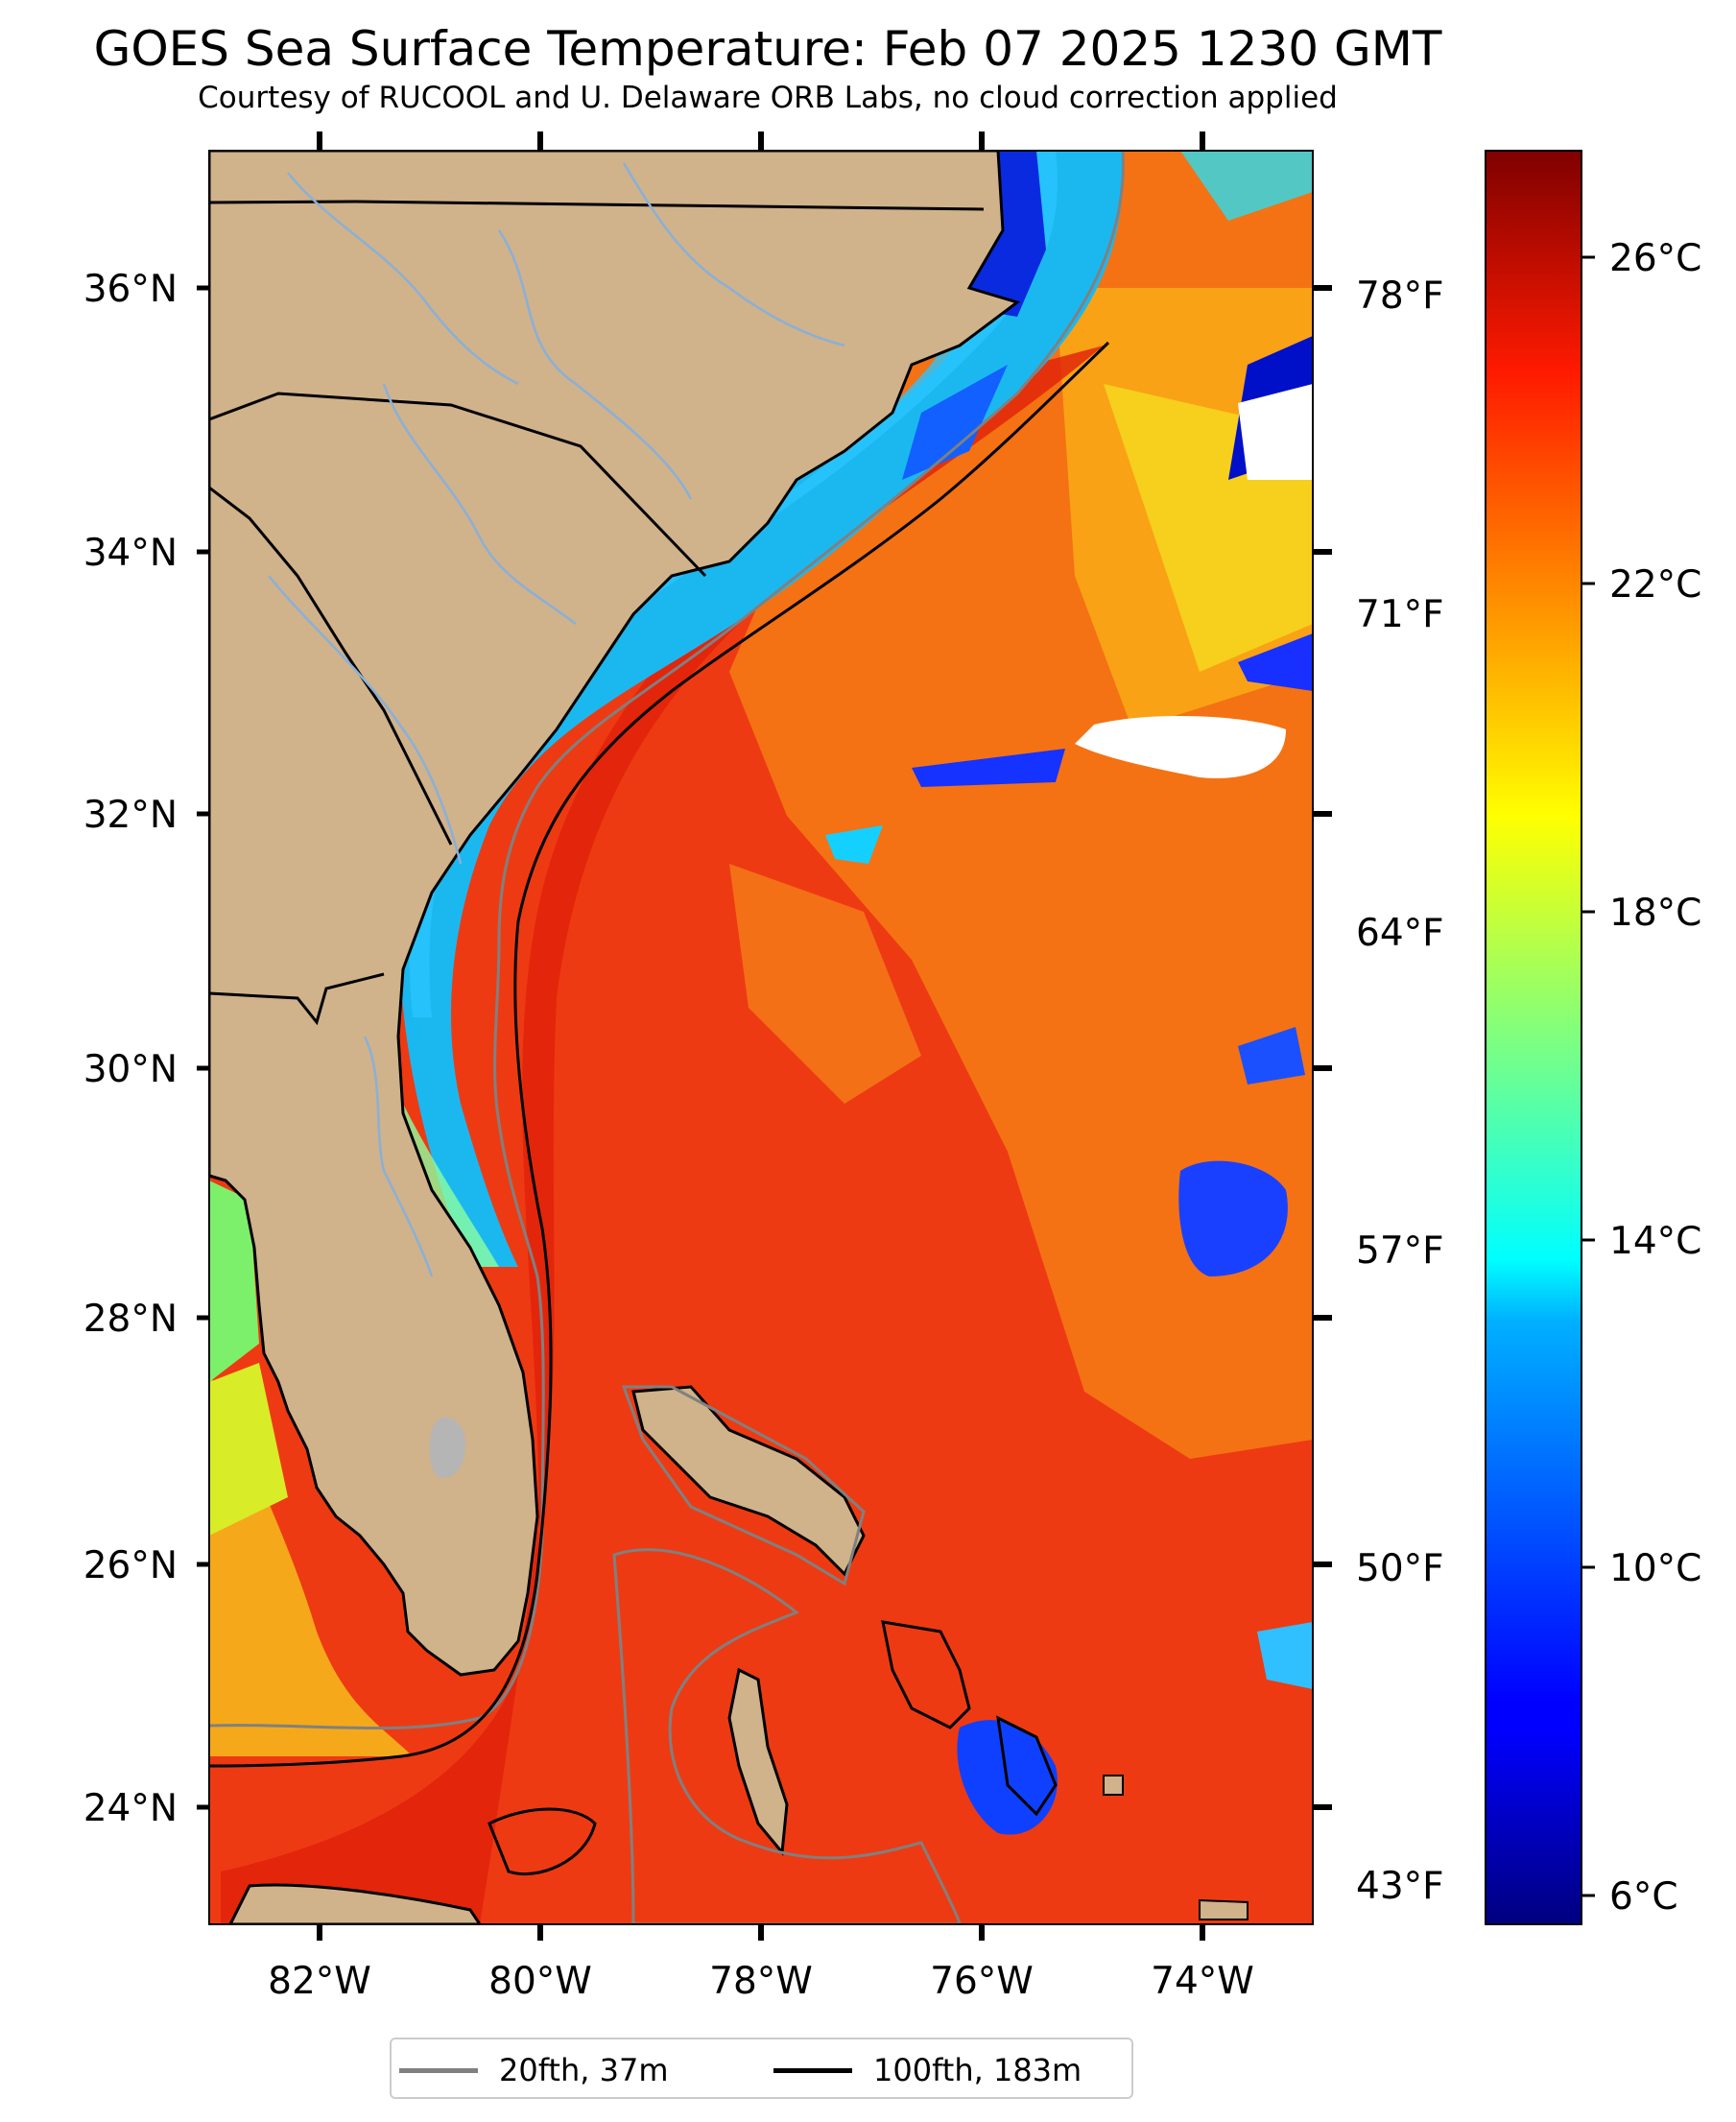 This screenshot has height=2122, width=1736. What do you see at coordinates (1655, 585) in the screenshot?
I see `colorbar-label: 22°C` at bounding box center [1655, 585].